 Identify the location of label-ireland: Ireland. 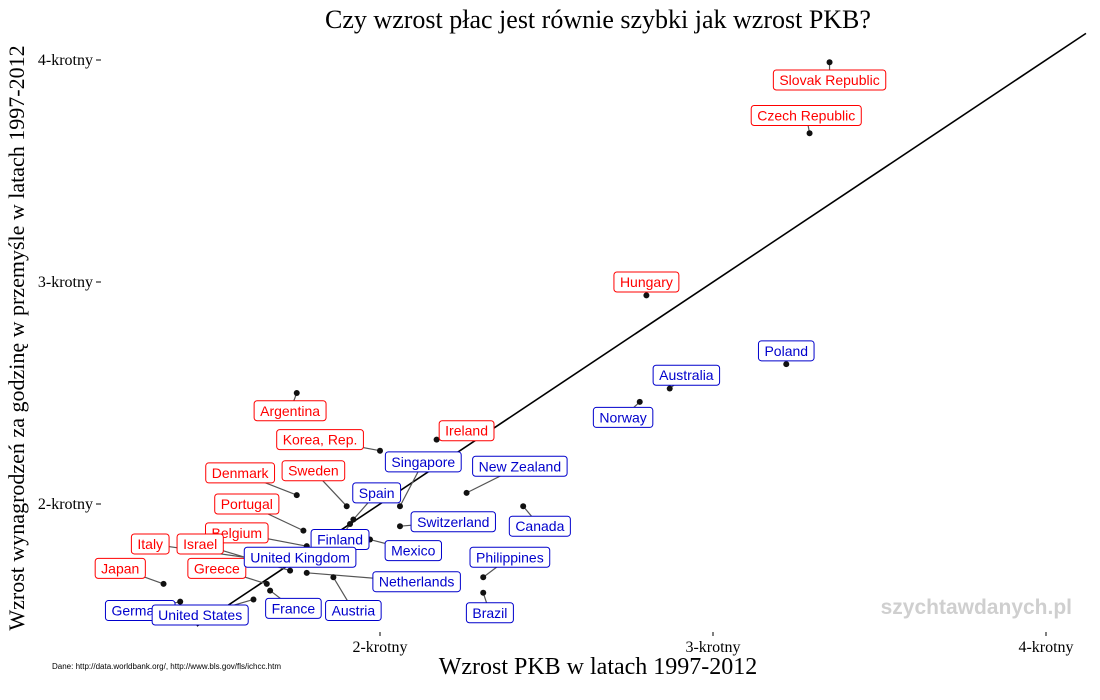
(466, 431).